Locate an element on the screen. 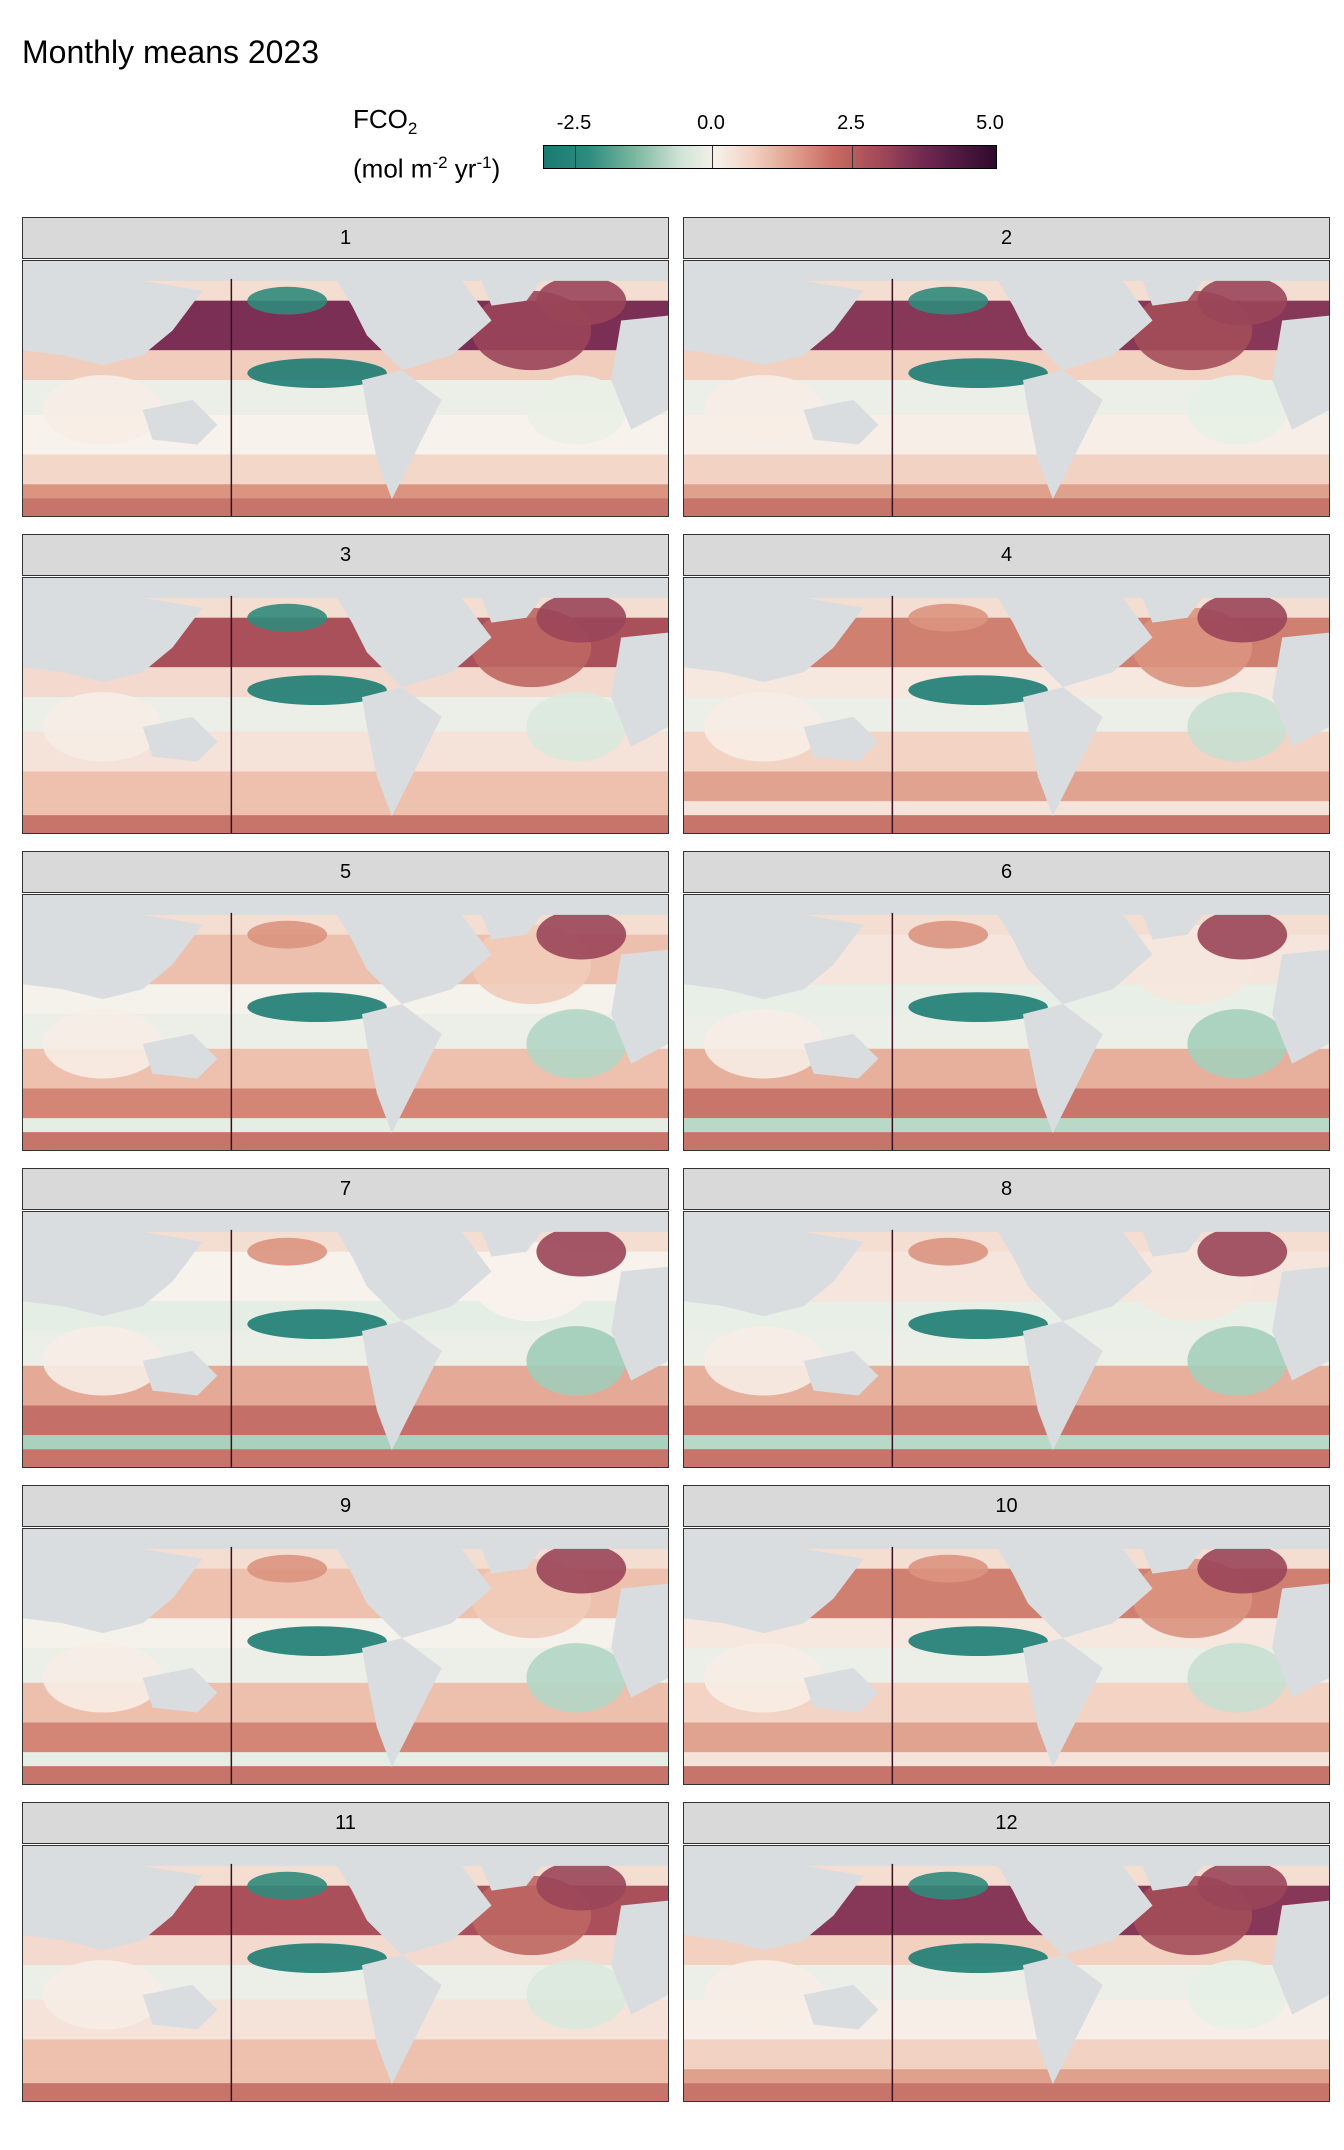 The height and width of the screenshot is (2150, 1344). facet-label: 10 is located at coordinates (1006, 1506).